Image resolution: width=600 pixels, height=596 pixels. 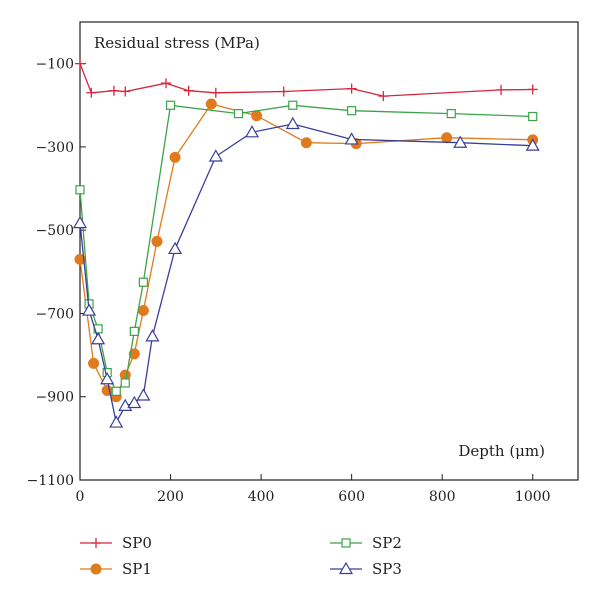 I want to click on y-tick-label: −500, so click(x=55, y=231).